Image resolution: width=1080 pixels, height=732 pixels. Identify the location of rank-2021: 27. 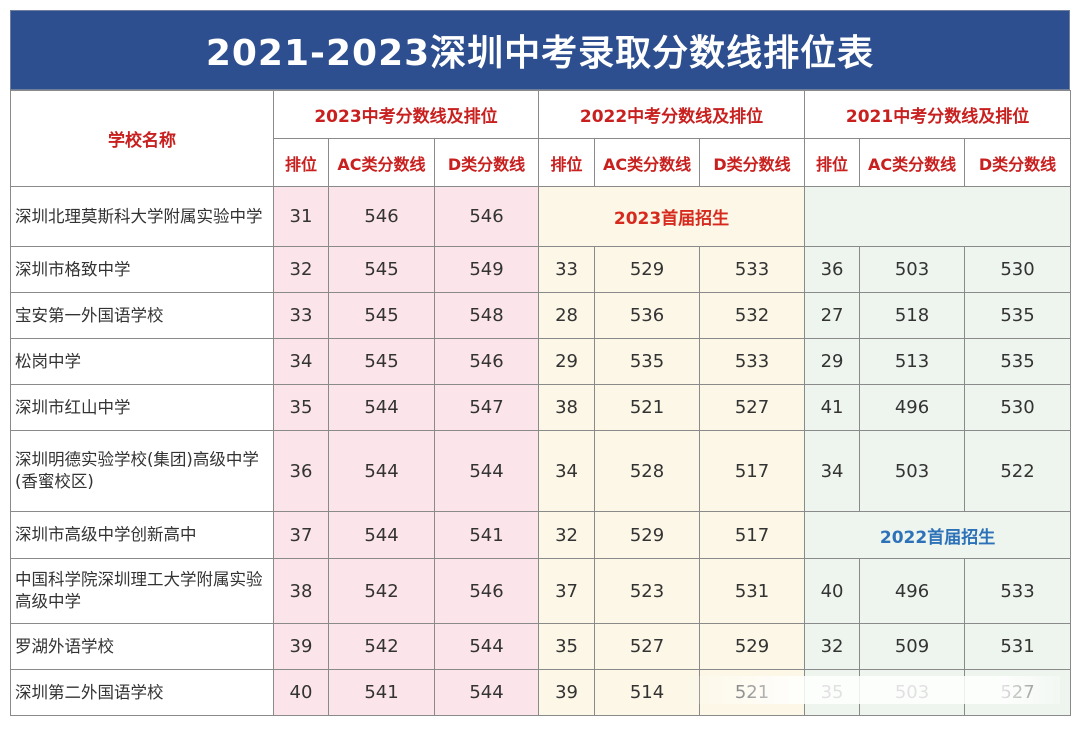
(832, 315).